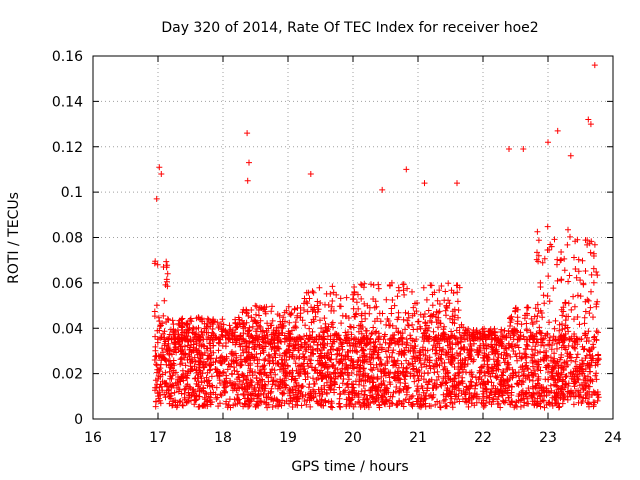 This screenshot has width=640, height=480. What do you see at coordinates (548, 438) in the screenshot?
I see `x-tick-label: 23` at bounding box center [548, 438].